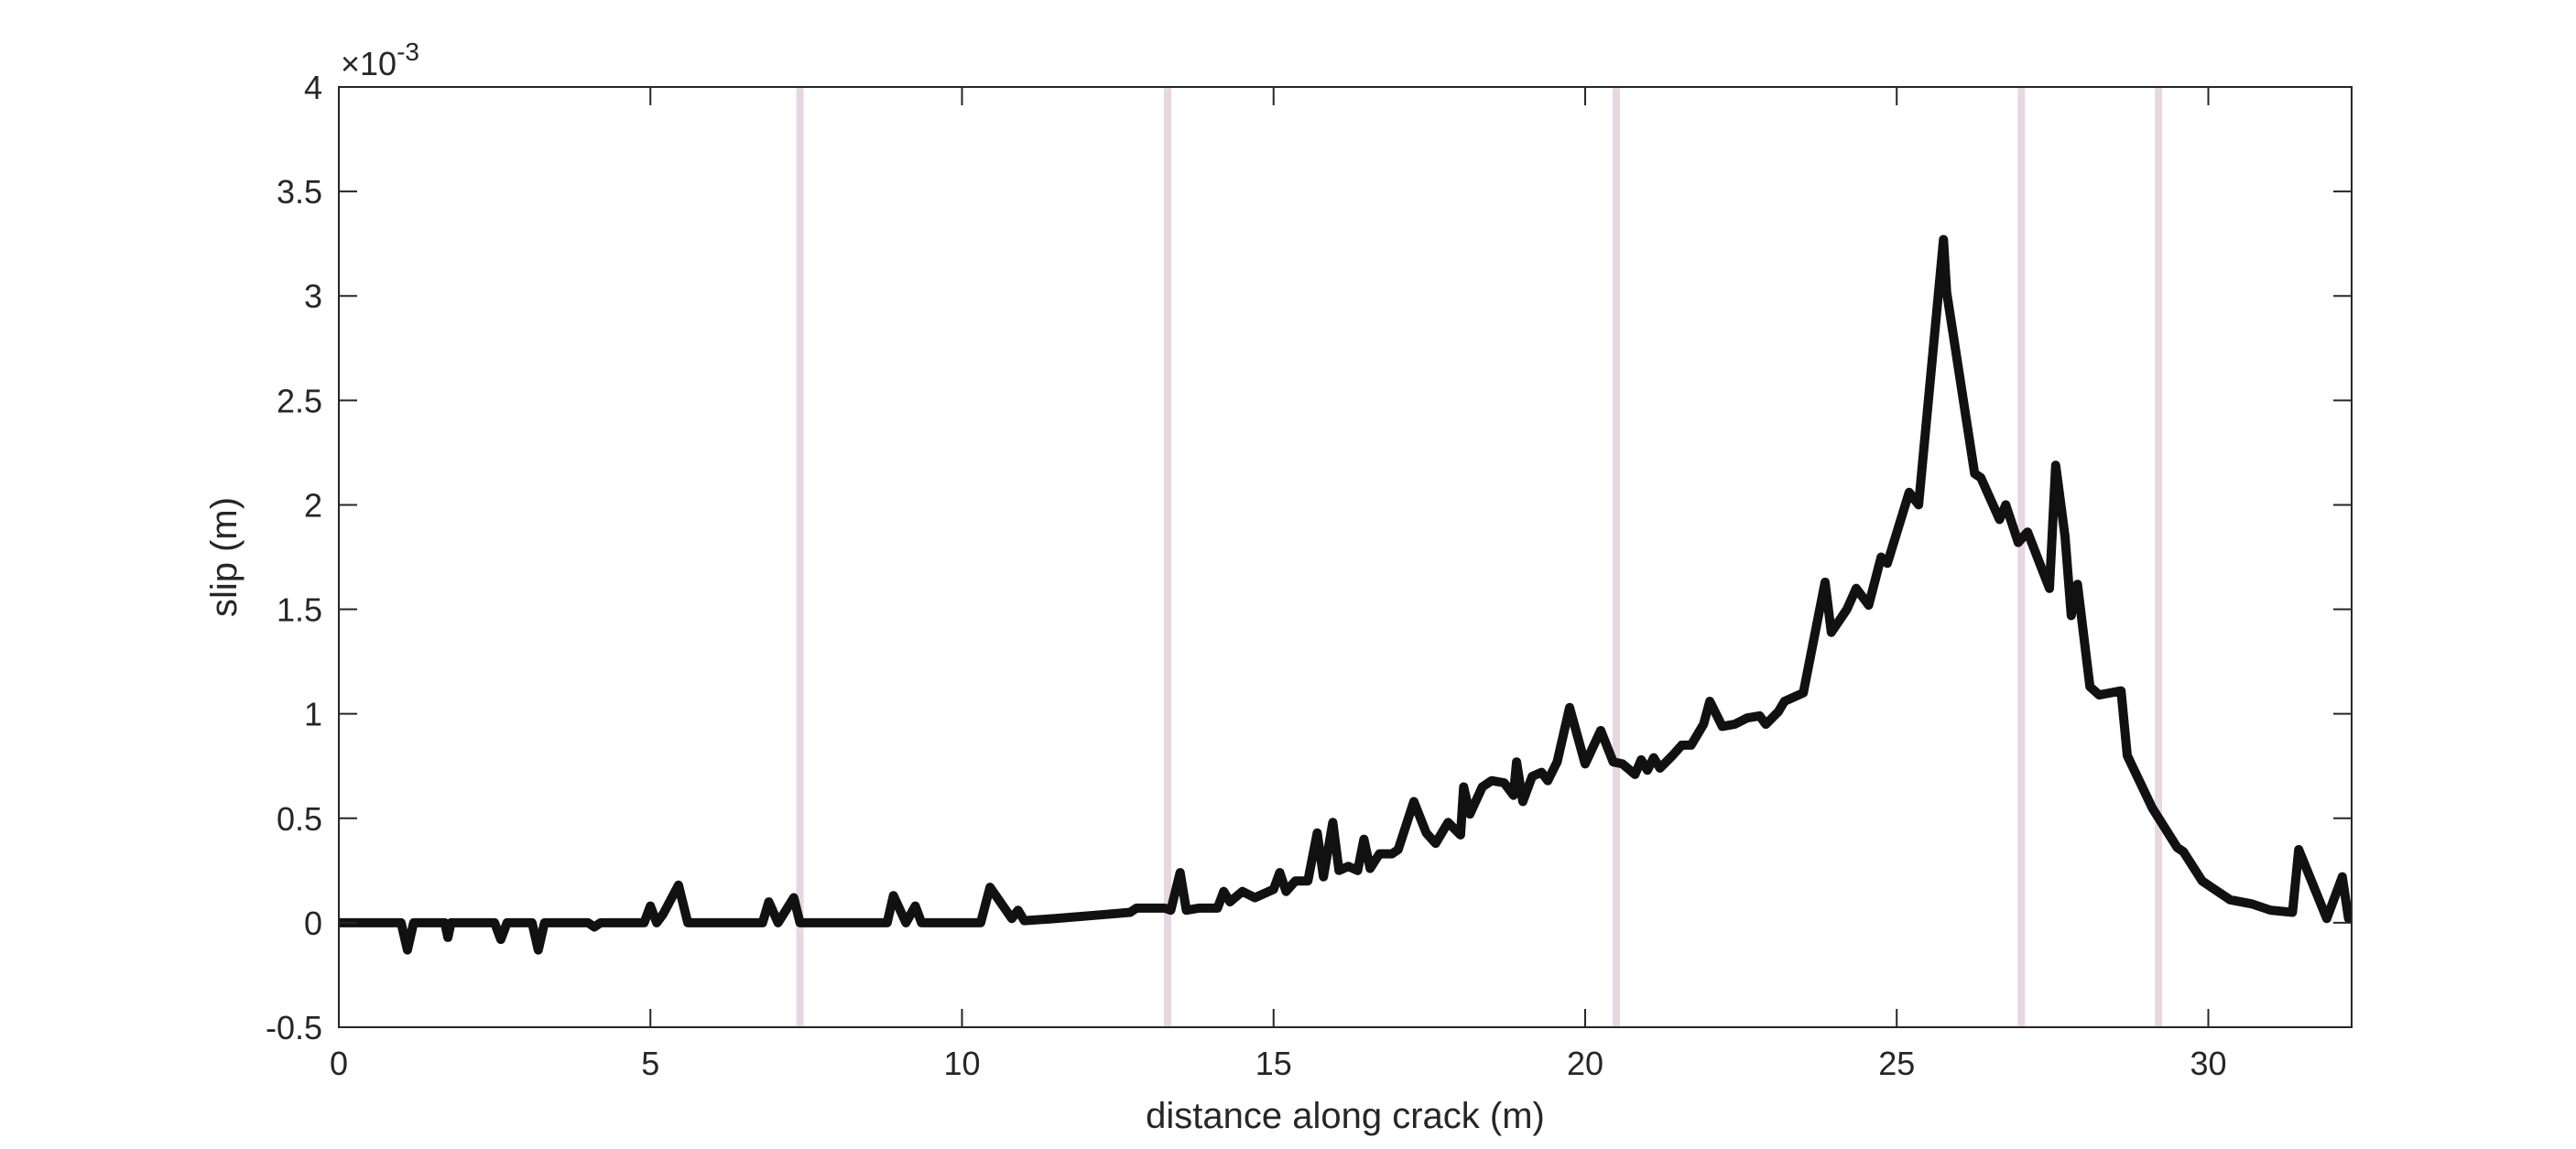  Describe the element at coordinates (369, 64) in the screenshot. I see `y-exponent-base: ×10` at that location.